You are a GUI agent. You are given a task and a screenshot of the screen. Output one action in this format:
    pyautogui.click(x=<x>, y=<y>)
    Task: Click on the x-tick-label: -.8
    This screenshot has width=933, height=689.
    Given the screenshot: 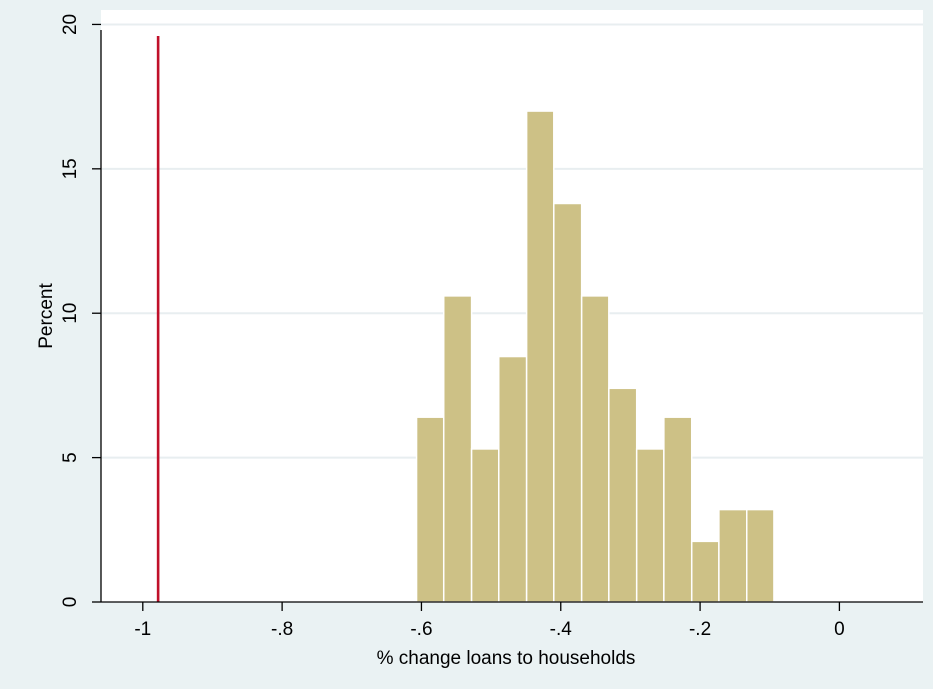 What is the action you would take?
    pyautogui.click(x=282, y=629)
    